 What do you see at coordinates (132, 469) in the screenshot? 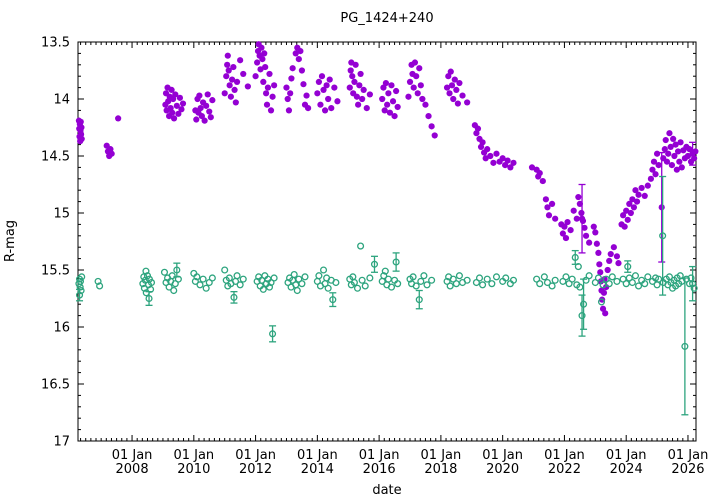
I see `x-tick-label-line2: 2008` at bounding box center [132, 469].